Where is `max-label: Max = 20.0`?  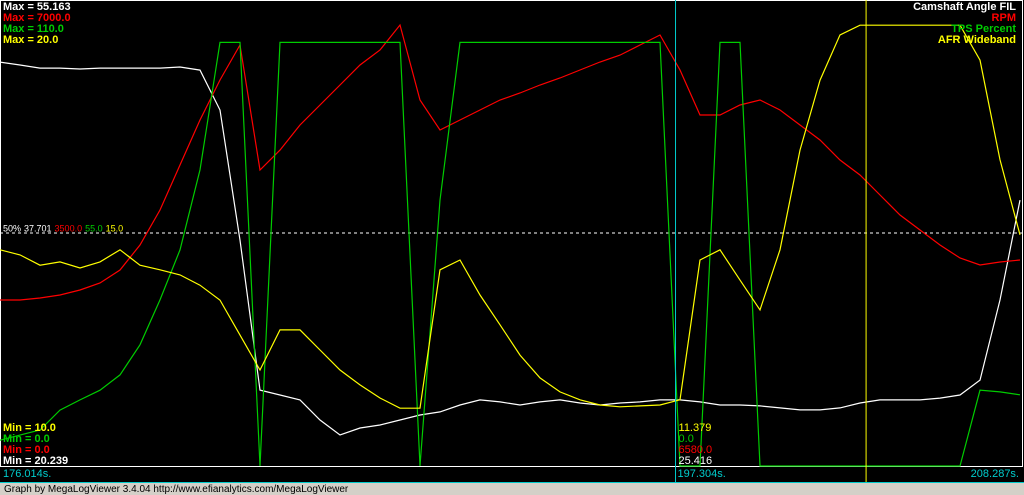
max-label: Max = 20.0 is located at coordinates (30, 40).